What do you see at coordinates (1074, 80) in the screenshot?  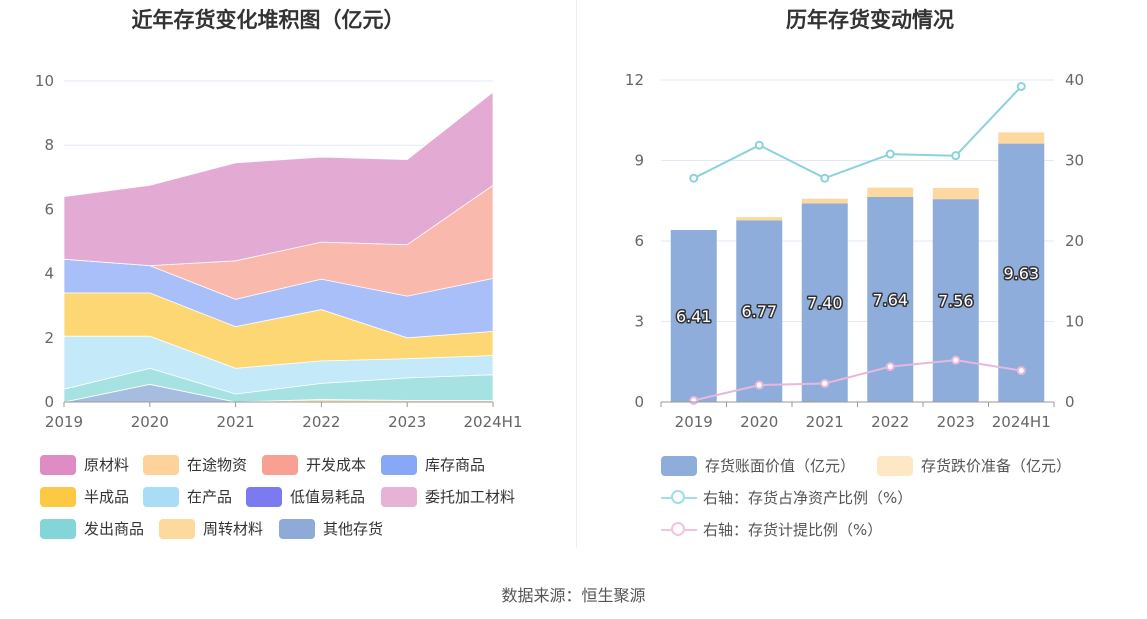 I see `y-tick-label-right: 40` at bounding box center [1074, 80].